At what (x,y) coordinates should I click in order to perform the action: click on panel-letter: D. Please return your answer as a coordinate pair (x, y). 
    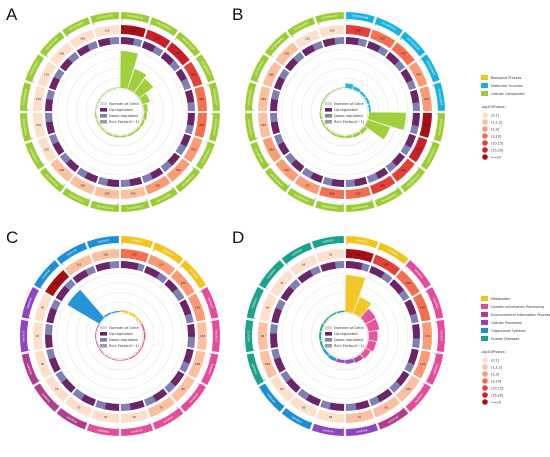
    Looking at the image, I should click on (238, 237).